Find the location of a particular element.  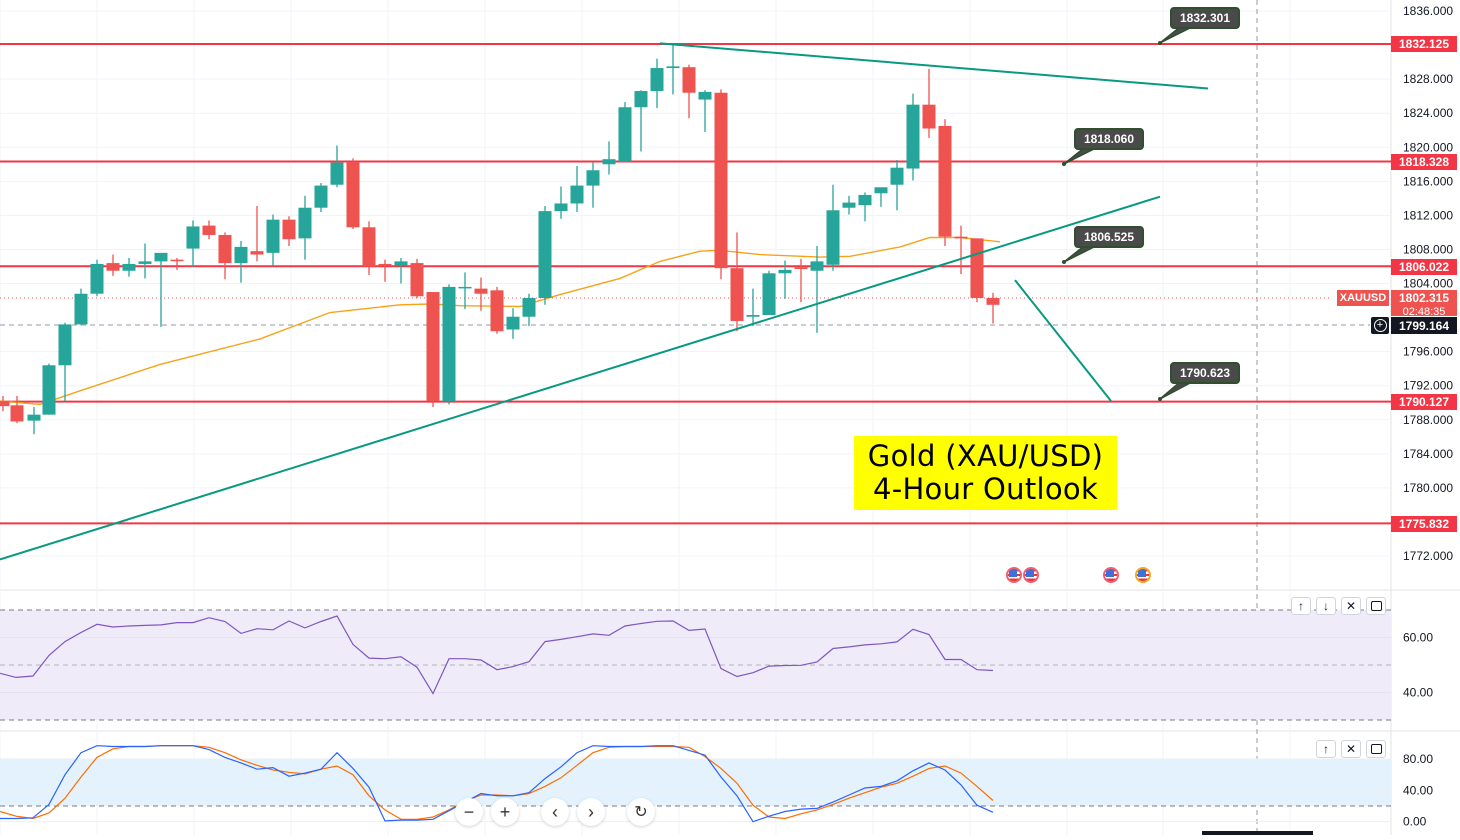

price-tick: 1788.000 is located at coordinates (1428, 420).